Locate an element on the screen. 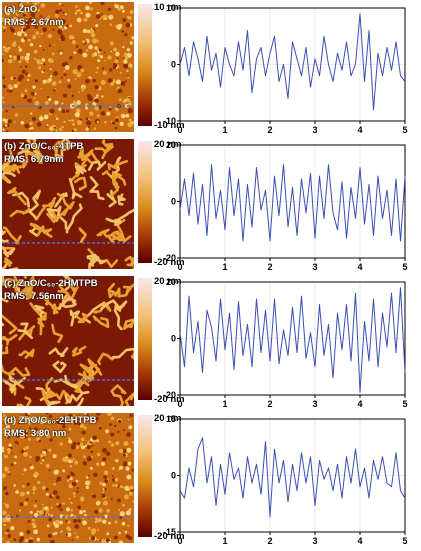  y-tick-label: -10 is located at coordinates (169, 121).